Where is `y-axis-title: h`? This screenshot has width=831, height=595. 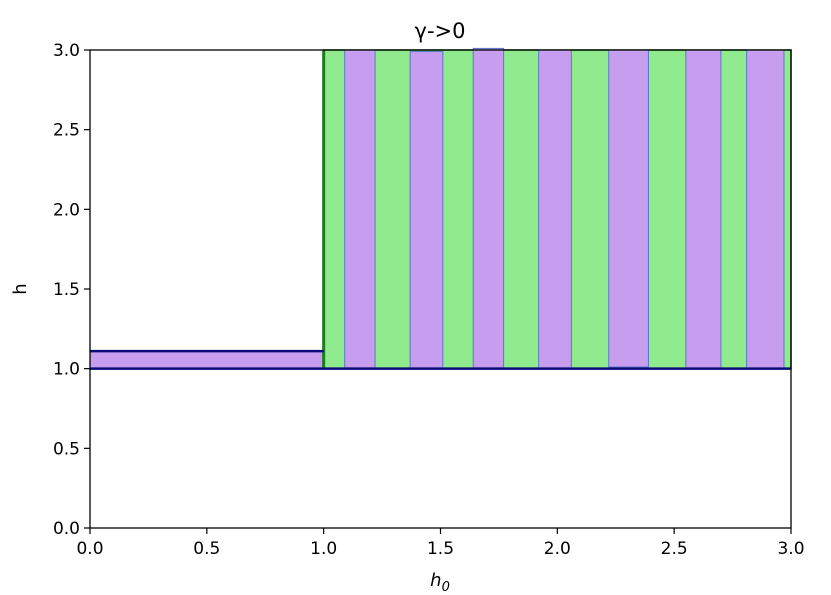
y-axis-title: h is located at coordinates (20, 288).